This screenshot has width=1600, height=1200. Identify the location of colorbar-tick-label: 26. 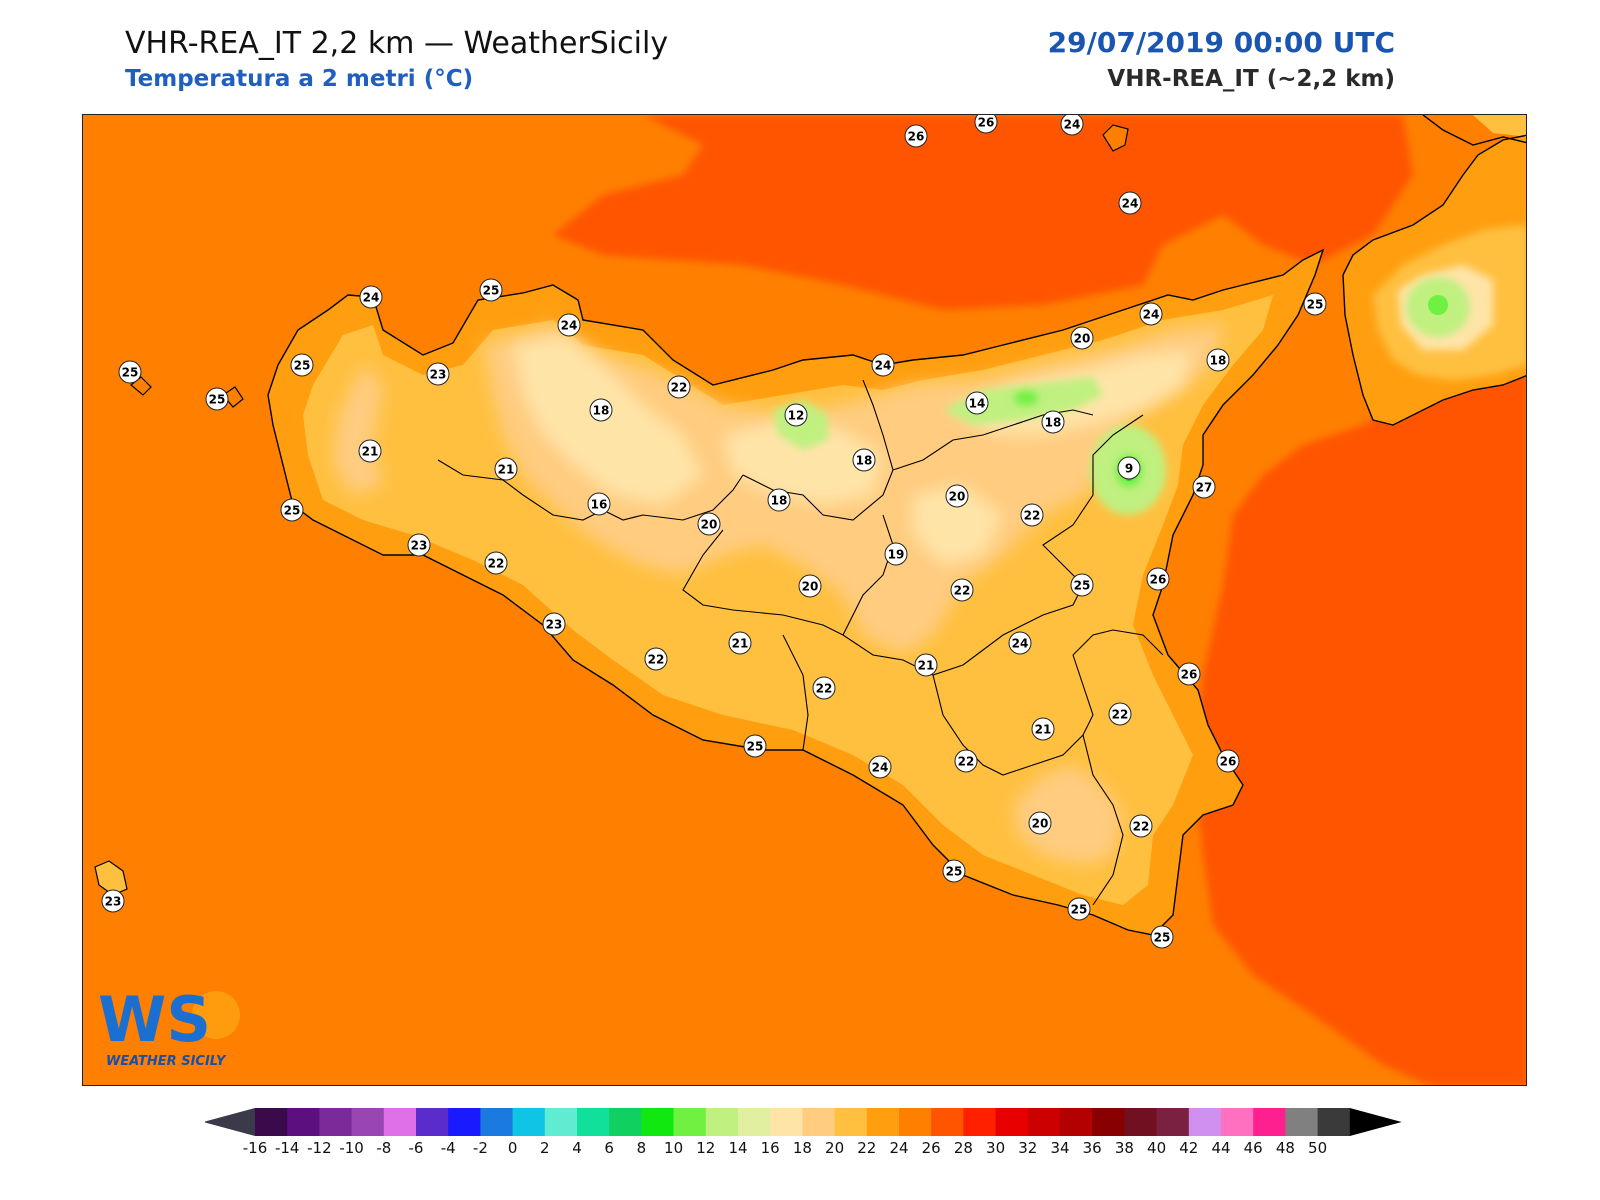
(931, 1148).